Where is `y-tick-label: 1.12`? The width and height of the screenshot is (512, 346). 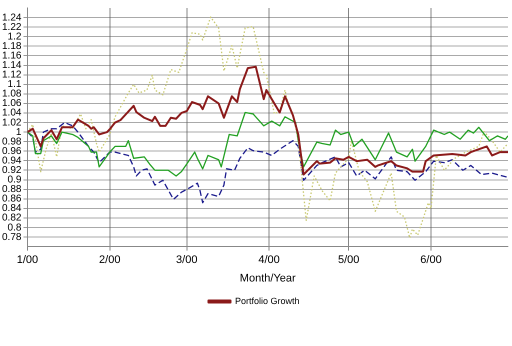
y-tick-label: 1.12 is located at coordinates (12, 75).